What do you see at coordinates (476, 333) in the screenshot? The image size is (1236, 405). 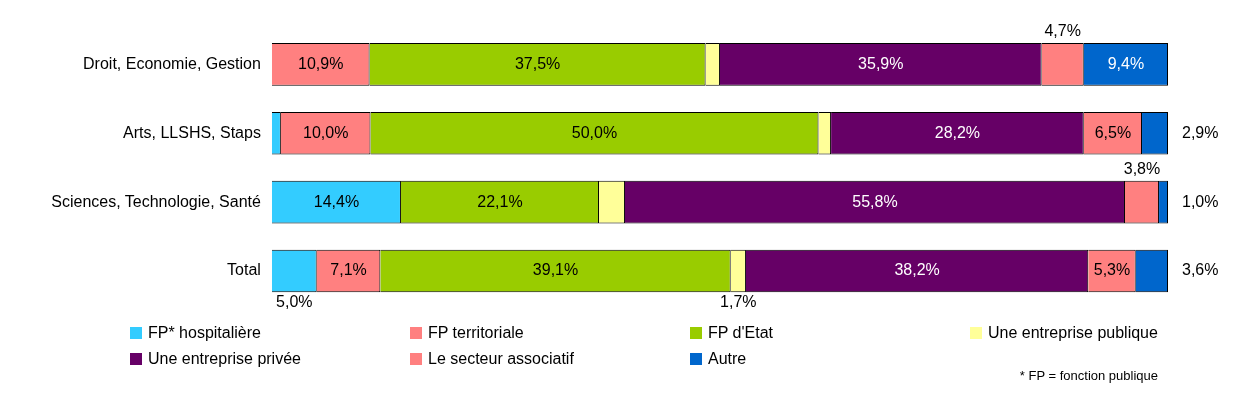 I see `legend-label: FP territoriale` at bounding box center [476, 333].